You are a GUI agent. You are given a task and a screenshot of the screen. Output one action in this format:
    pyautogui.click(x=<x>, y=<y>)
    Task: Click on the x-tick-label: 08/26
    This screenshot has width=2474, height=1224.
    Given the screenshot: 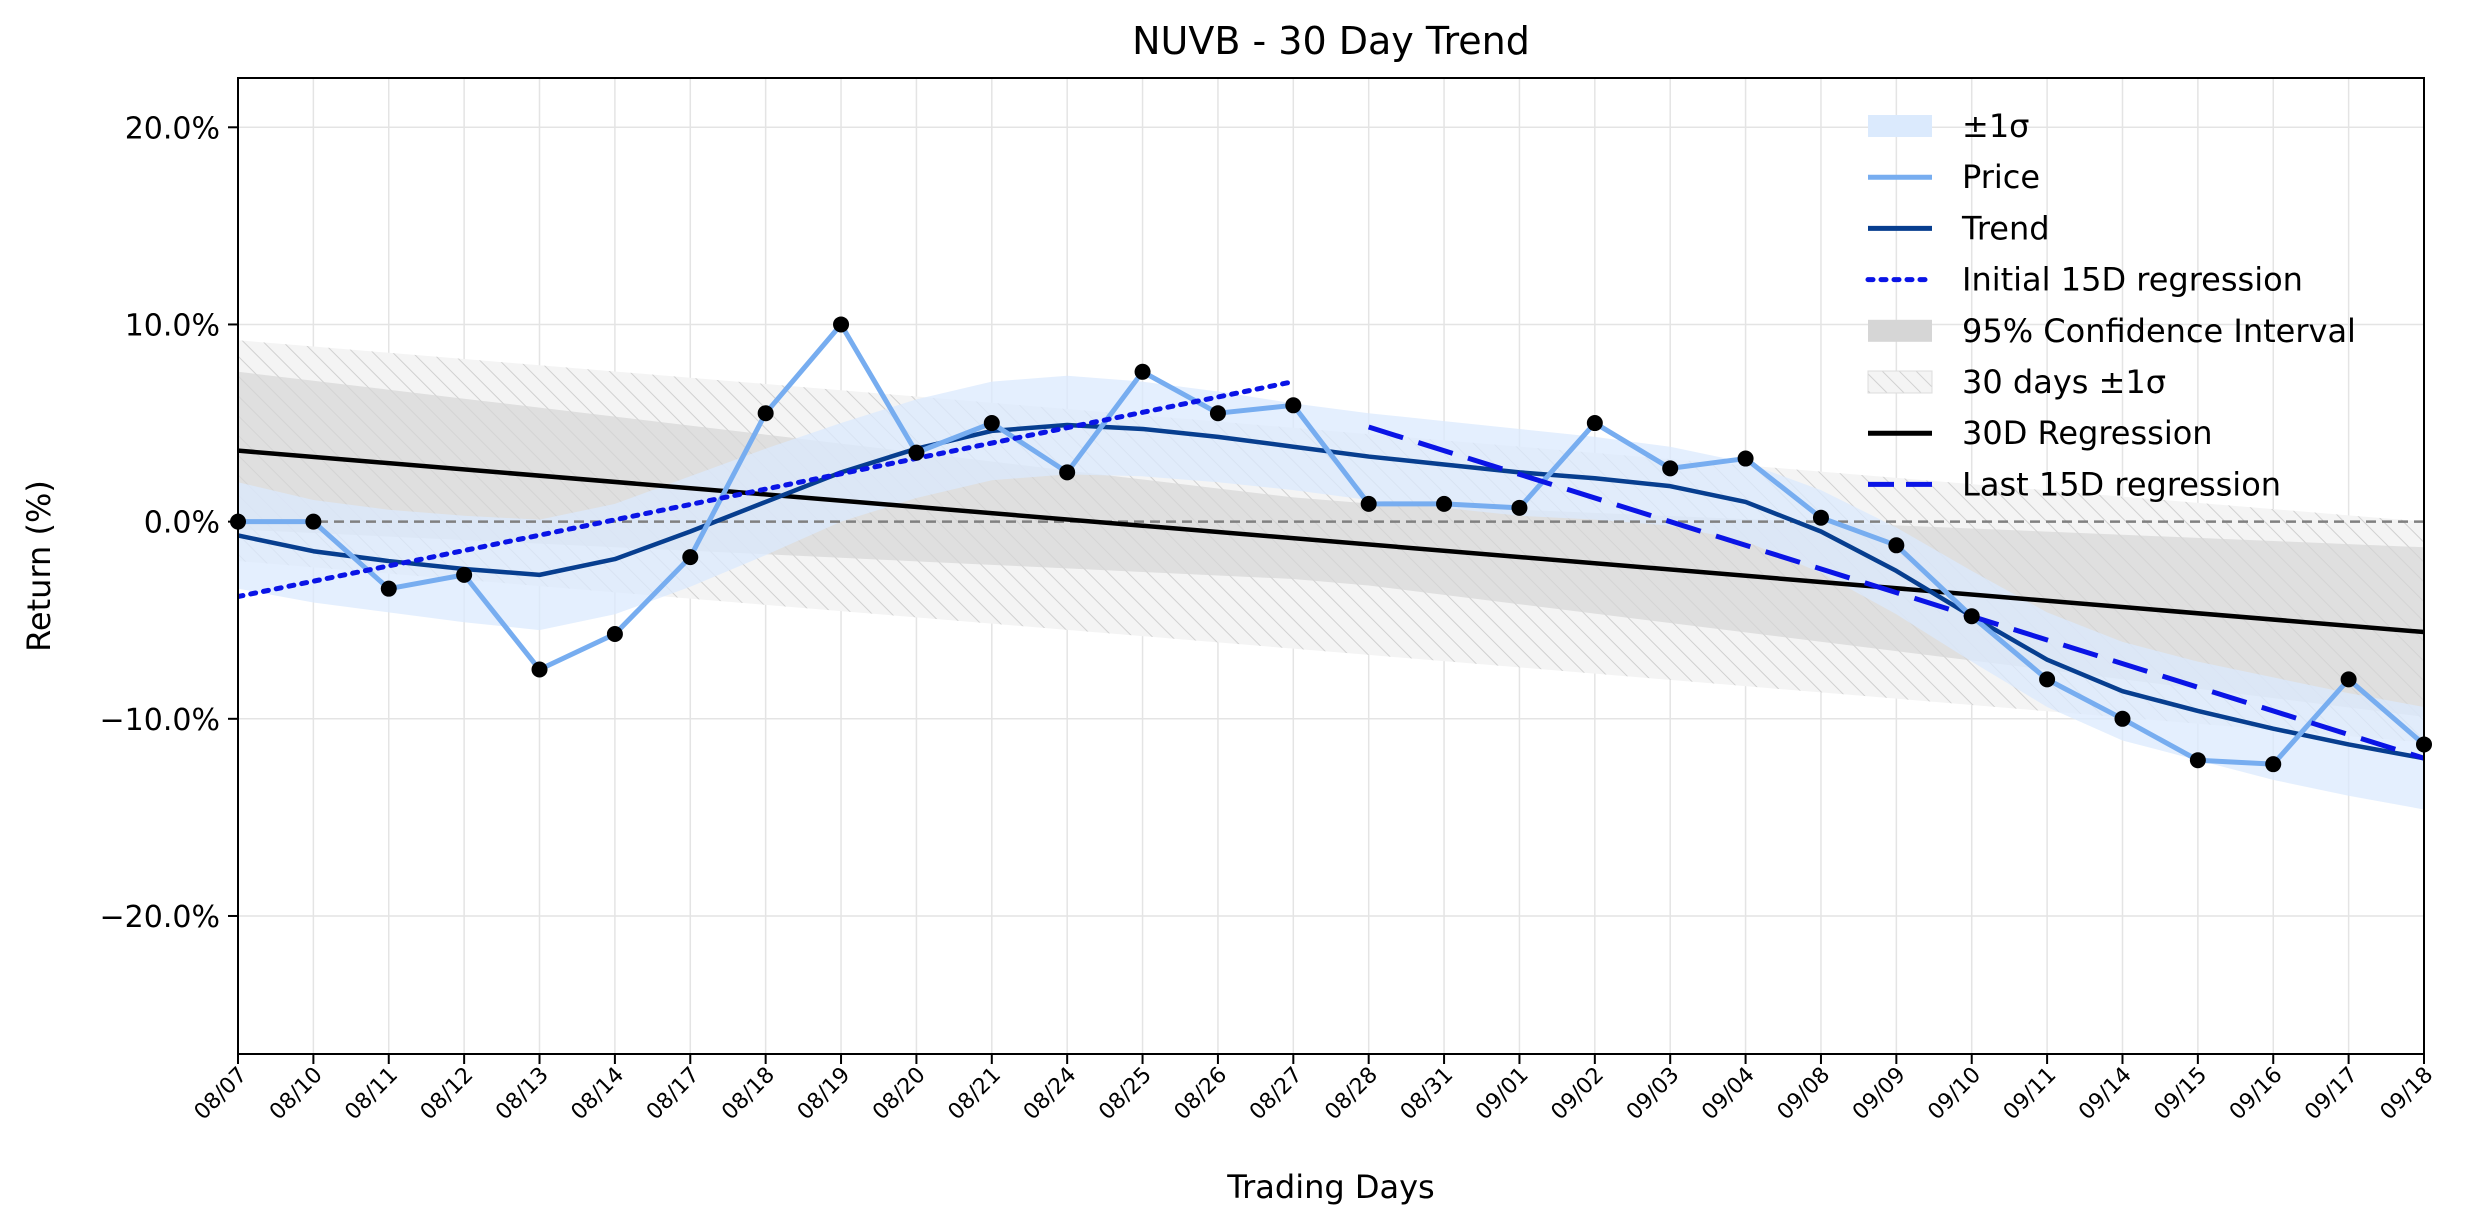 What is the action you would take?
    pyautogui.click(x=1201, y=1094)
    